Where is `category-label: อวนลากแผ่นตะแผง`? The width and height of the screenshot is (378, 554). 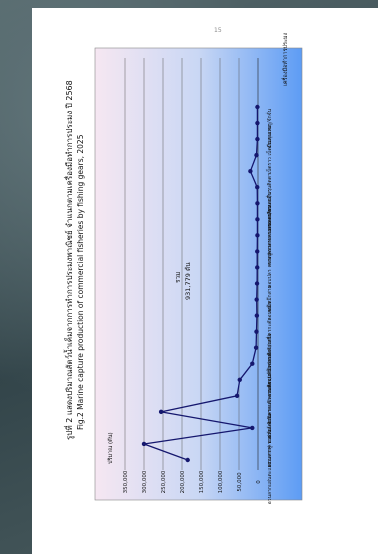 category-label: อวนลากแผ่นตะแผง is located at coordinates (270, 482).